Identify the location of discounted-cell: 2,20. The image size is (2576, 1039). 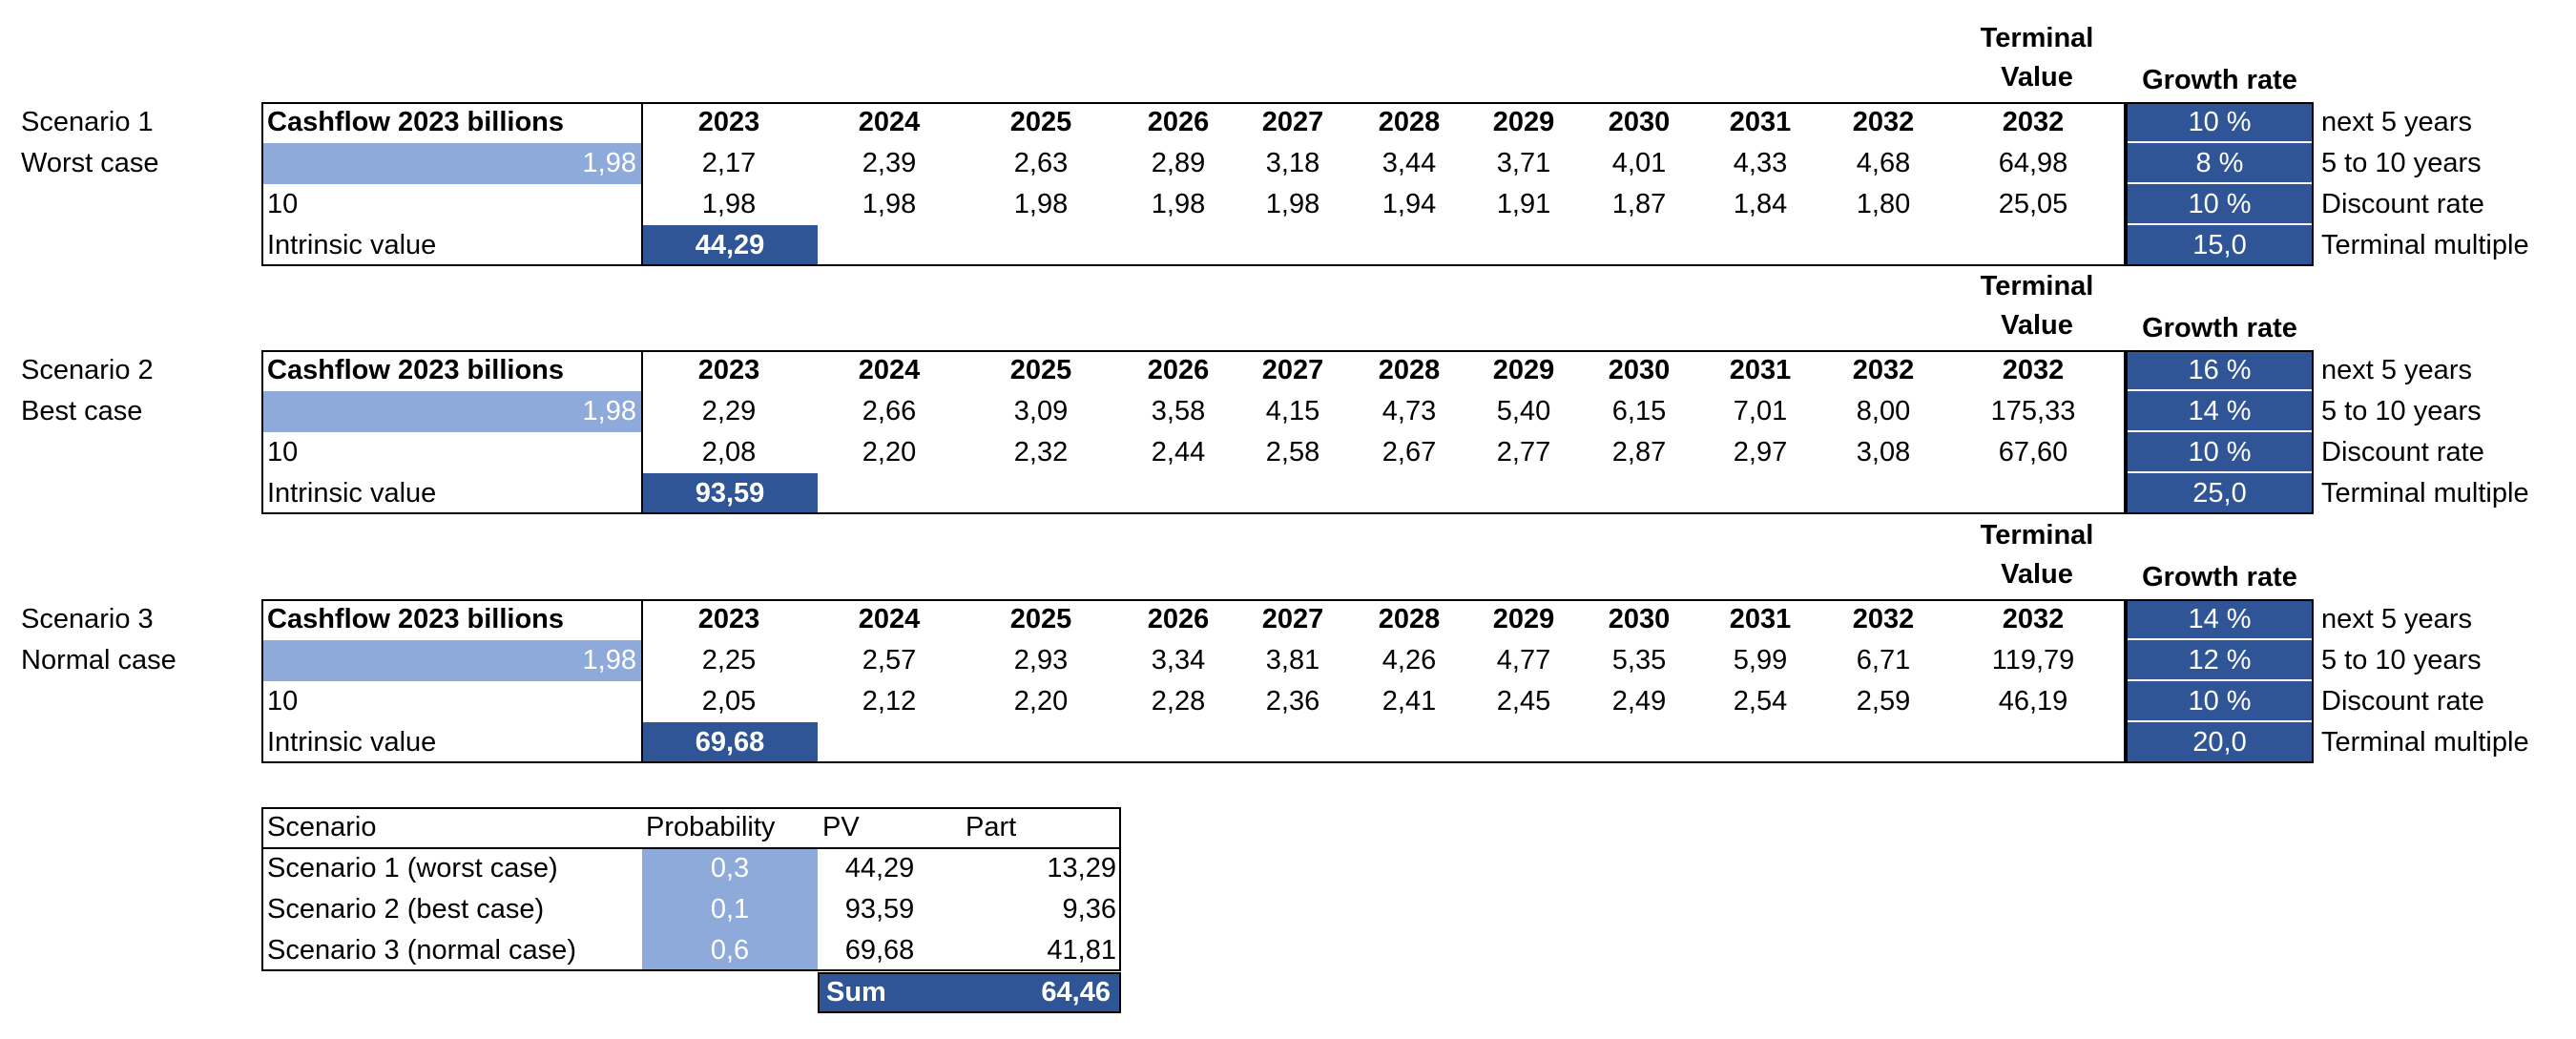
(889, 453).